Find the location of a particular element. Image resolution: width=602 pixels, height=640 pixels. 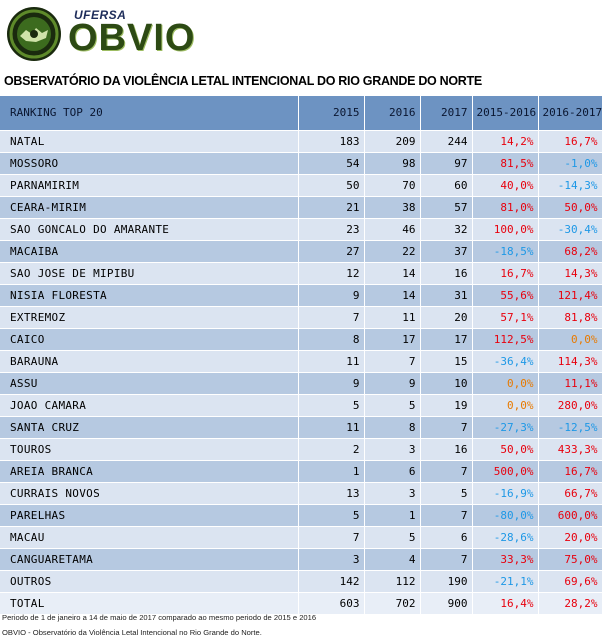

cell-2015: 54 is located at coordinates (331, 163).